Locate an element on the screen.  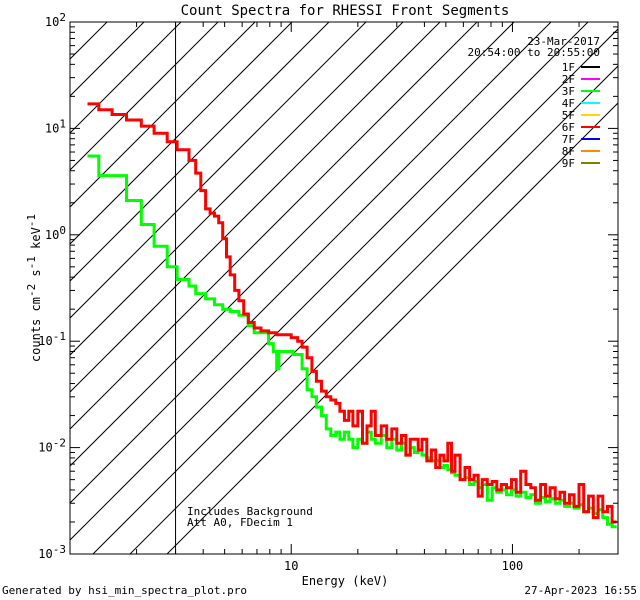
y-tick-label: 10² is located at coordinates (55, 20).